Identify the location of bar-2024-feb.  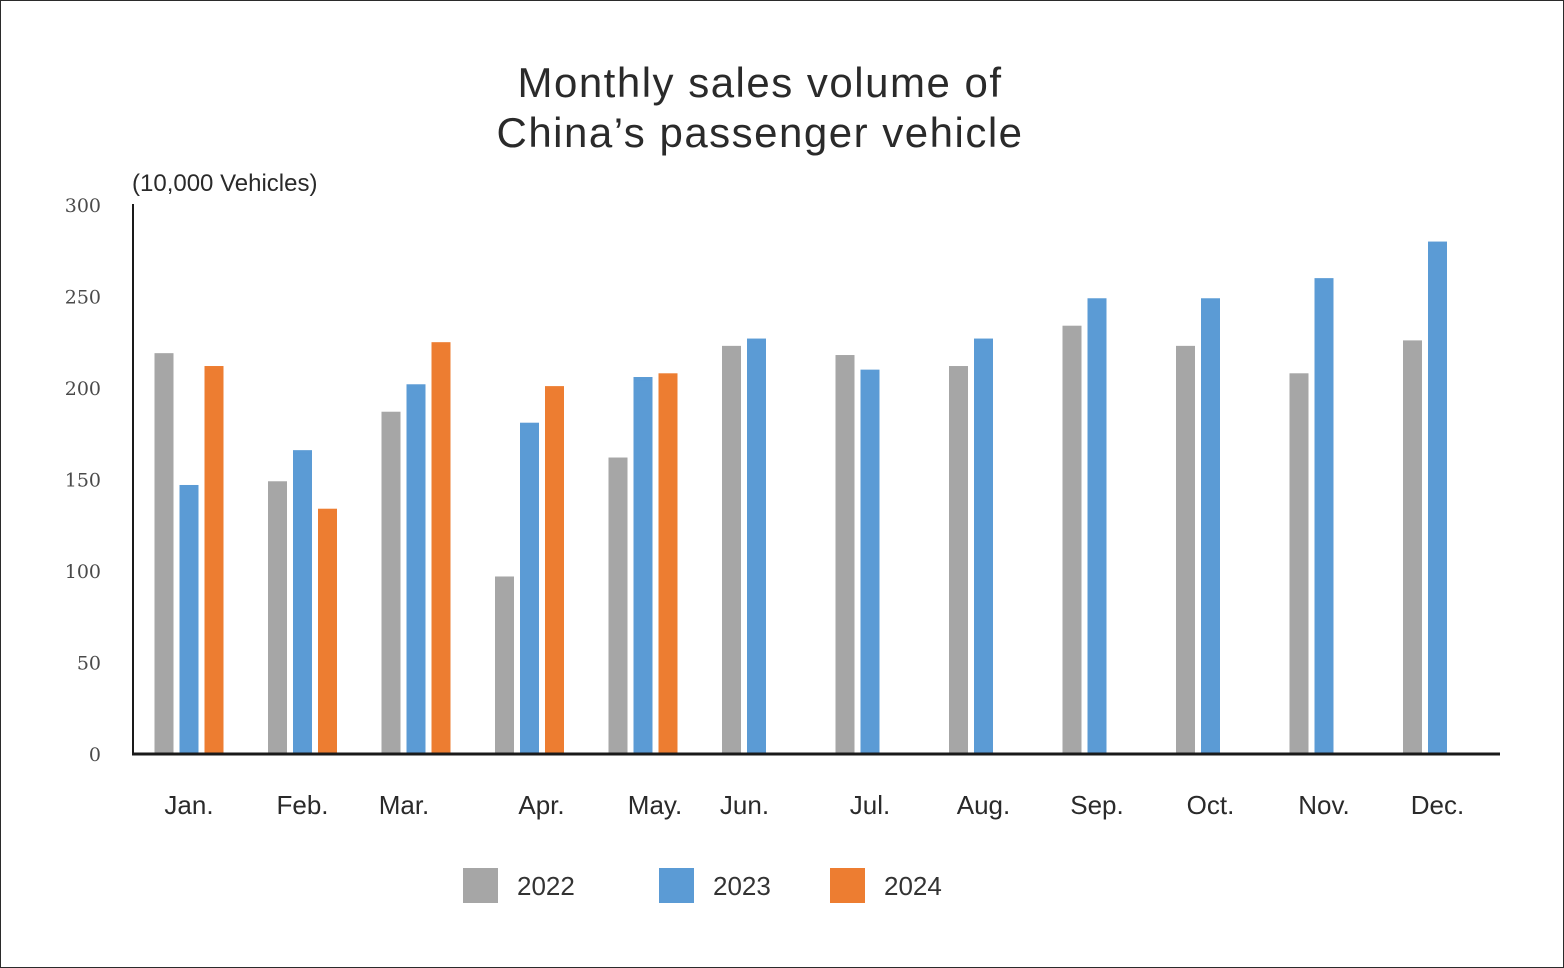
(327, 631).